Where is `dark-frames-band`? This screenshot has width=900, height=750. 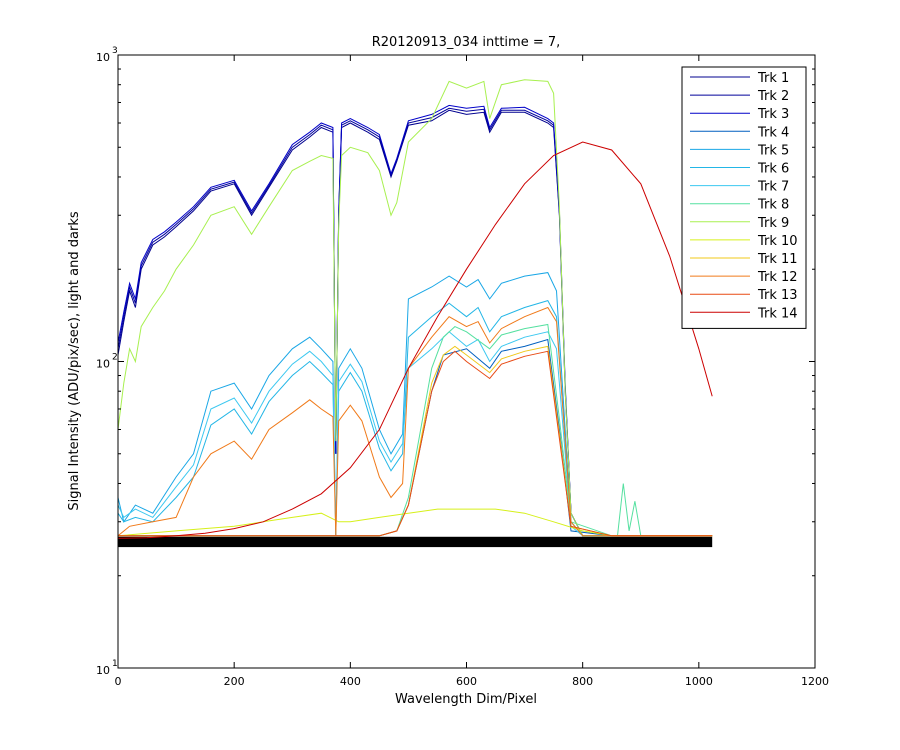
dark-frames-band is located at coordinates (415, 542).